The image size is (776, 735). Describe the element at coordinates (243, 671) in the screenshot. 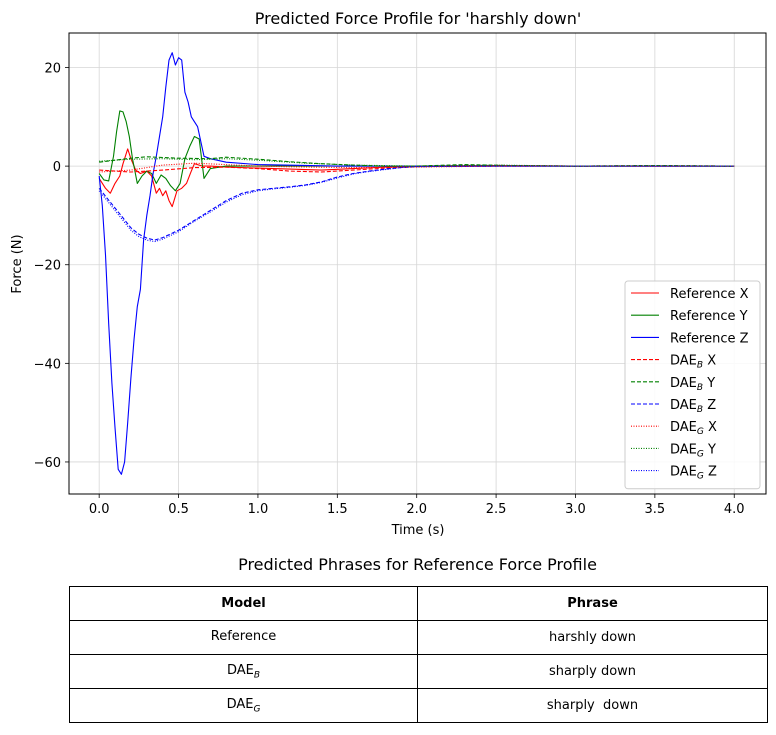

I see `model-cell: DAEB` at that location.